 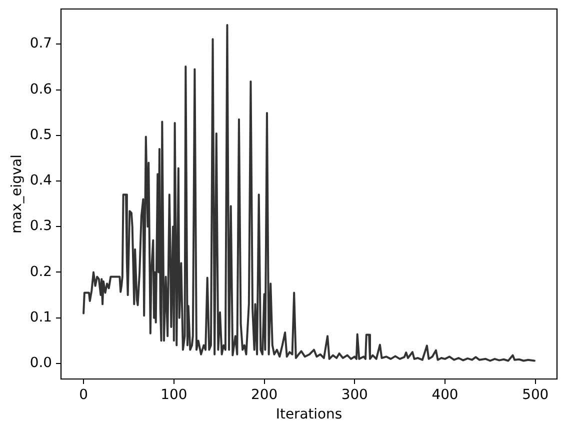 I want to click on x-tick-label: 300, so click(x=354, y=394).